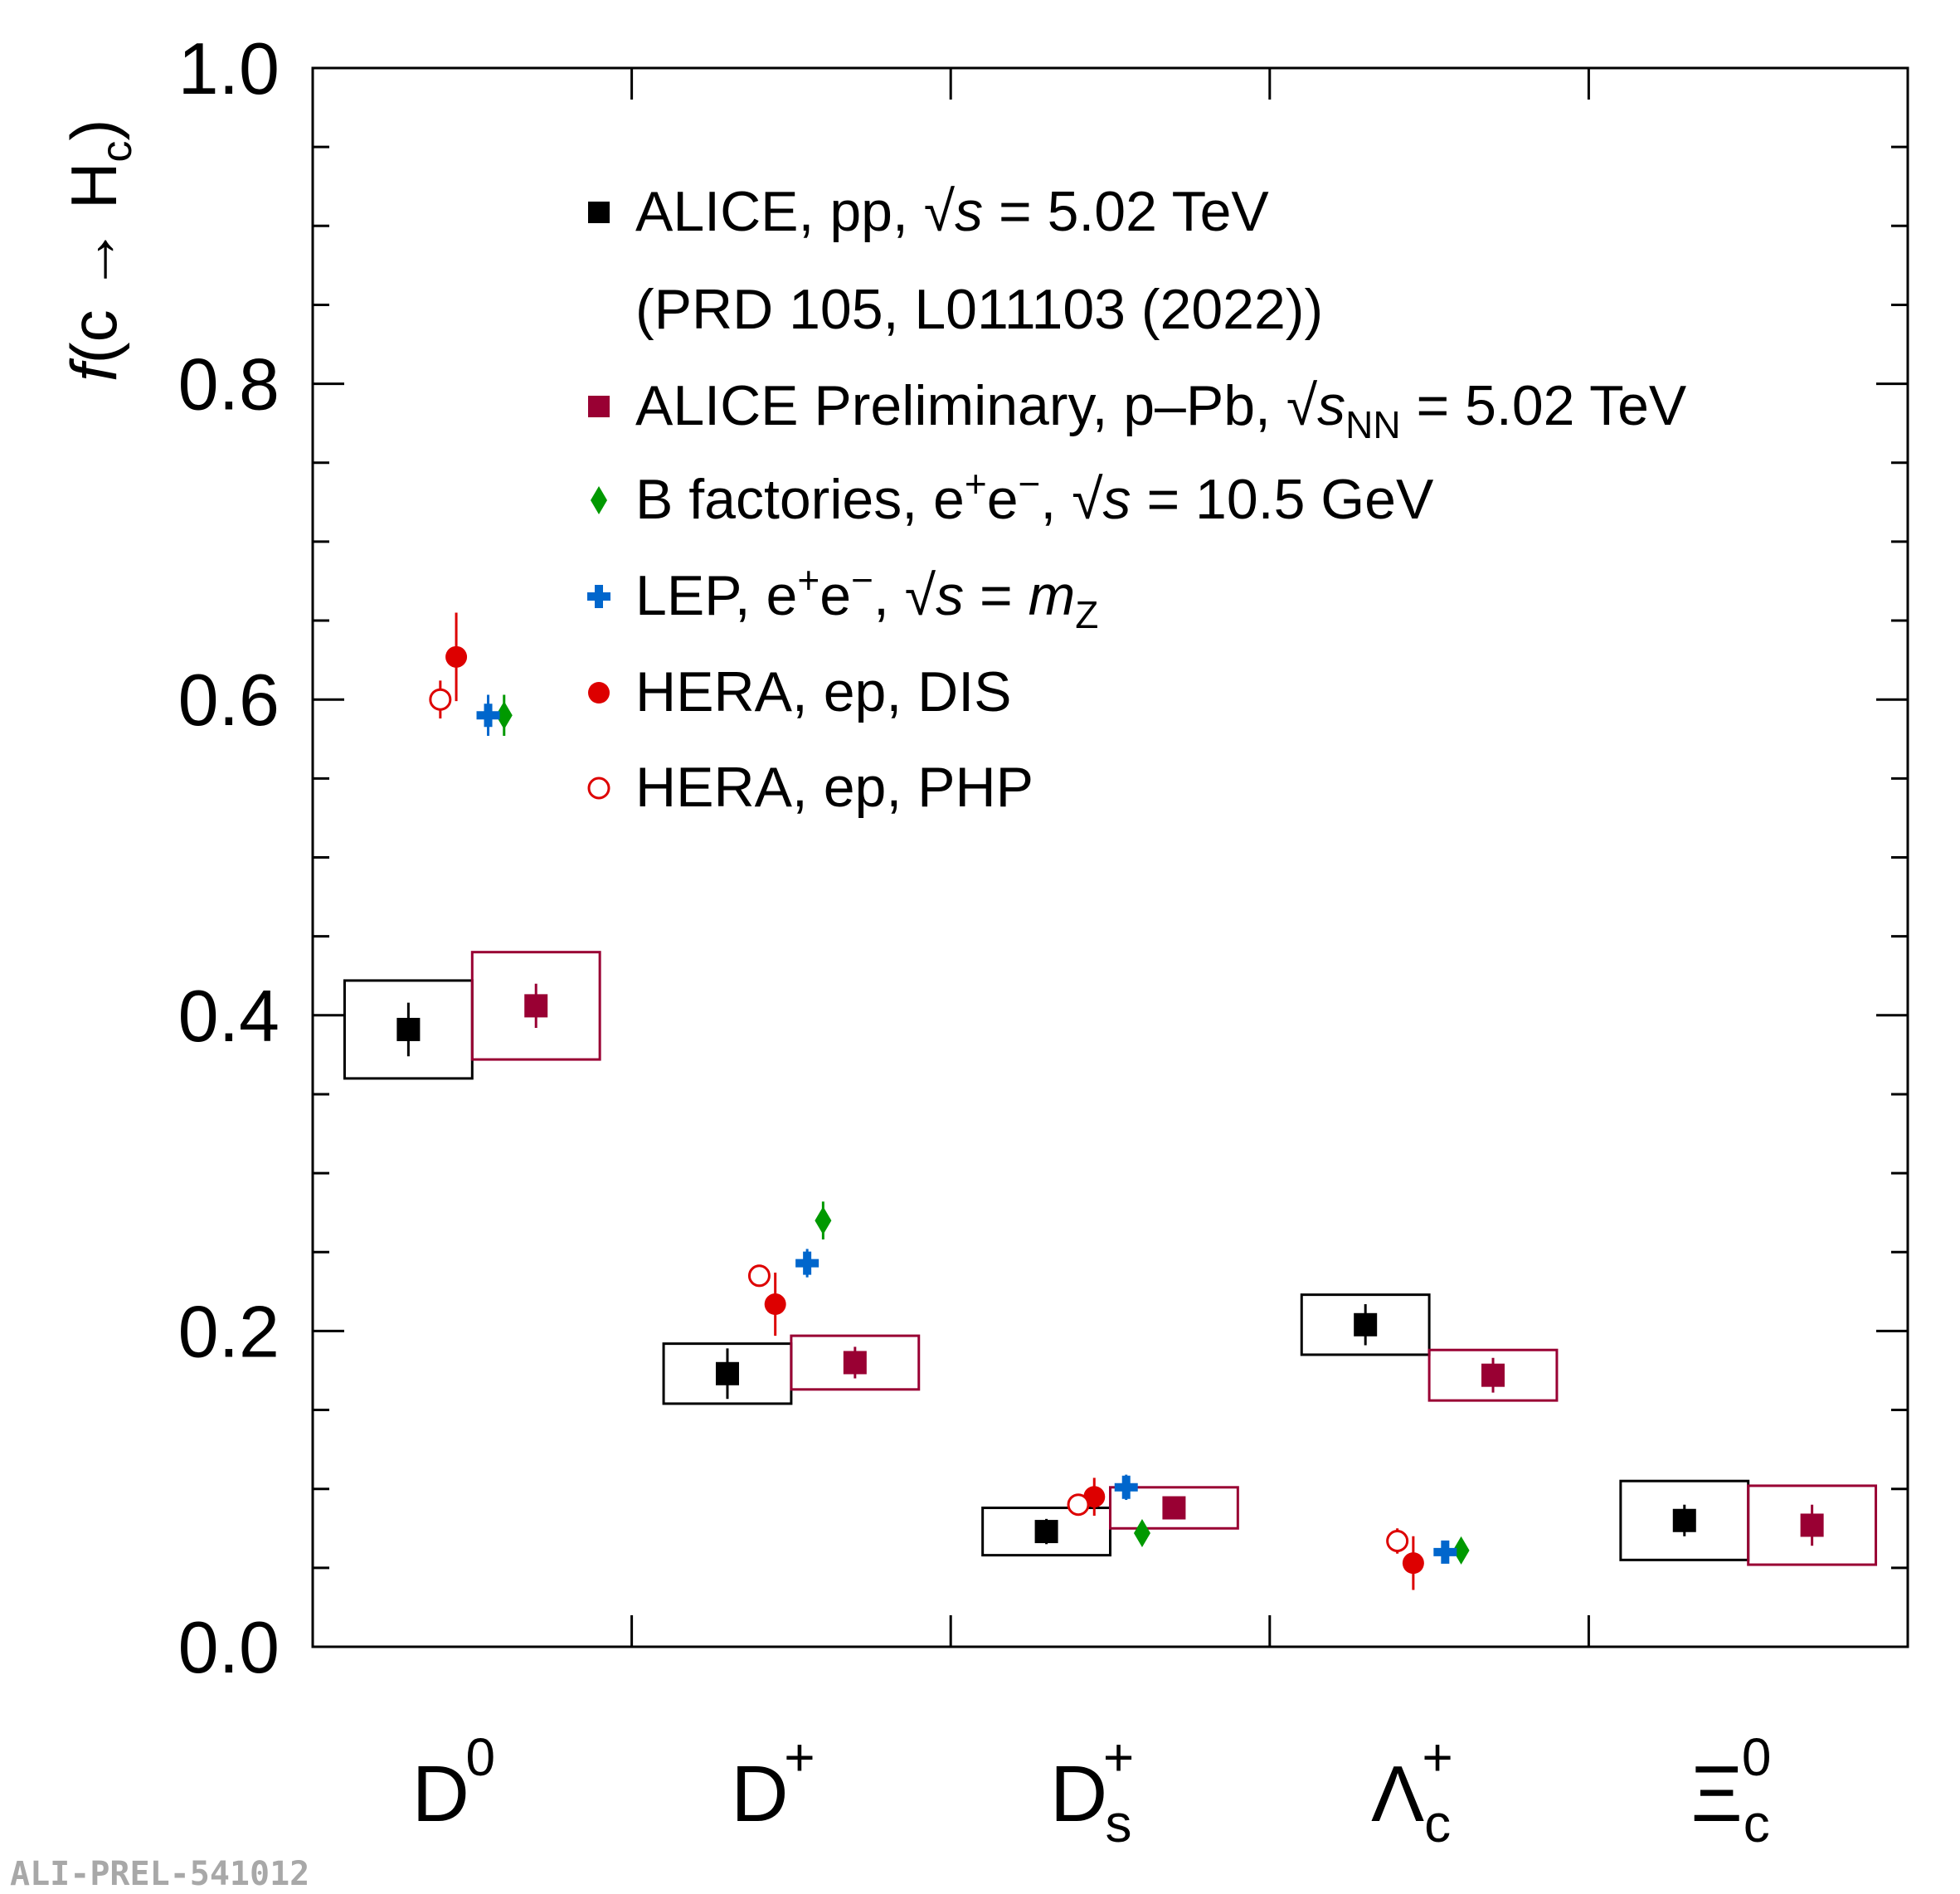  I want to click on x-category-label: D0, so click(453, 1783).